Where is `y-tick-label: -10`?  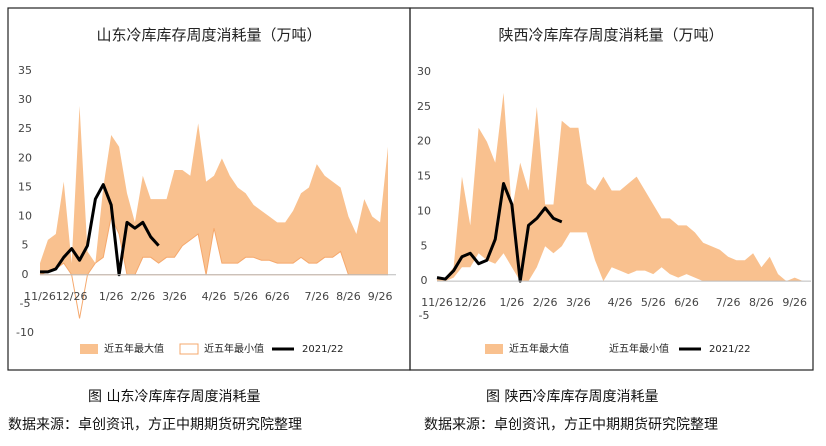
y-tick-label: -10 is located at coordinates (25, 332).